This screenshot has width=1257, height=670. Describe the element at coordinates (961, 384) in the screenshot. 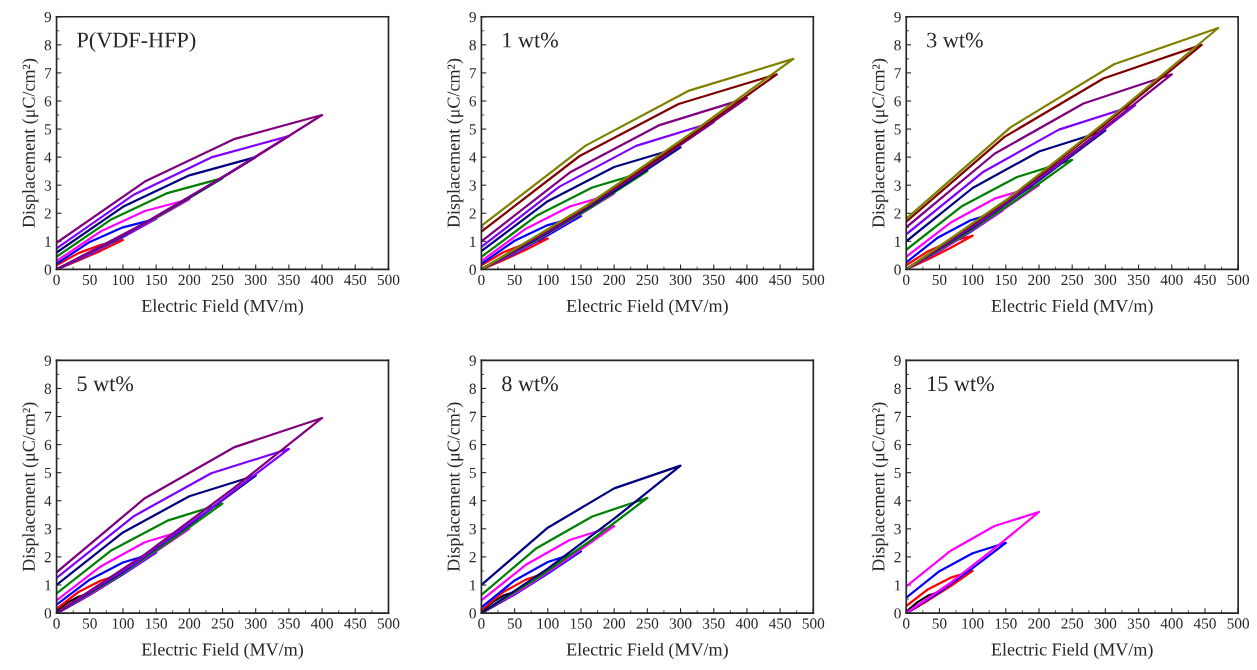

I see `annotation: 15 wt%` at that location.